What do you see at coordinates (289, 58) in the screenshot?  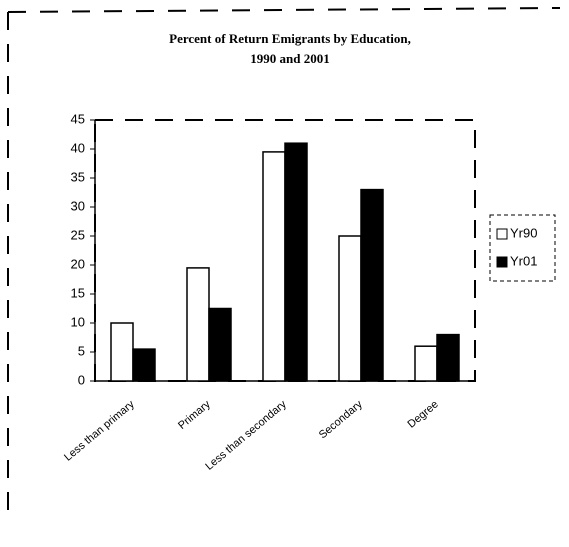 I see `chart-title: 1990 and 2001` at bounding box center [289, 58].